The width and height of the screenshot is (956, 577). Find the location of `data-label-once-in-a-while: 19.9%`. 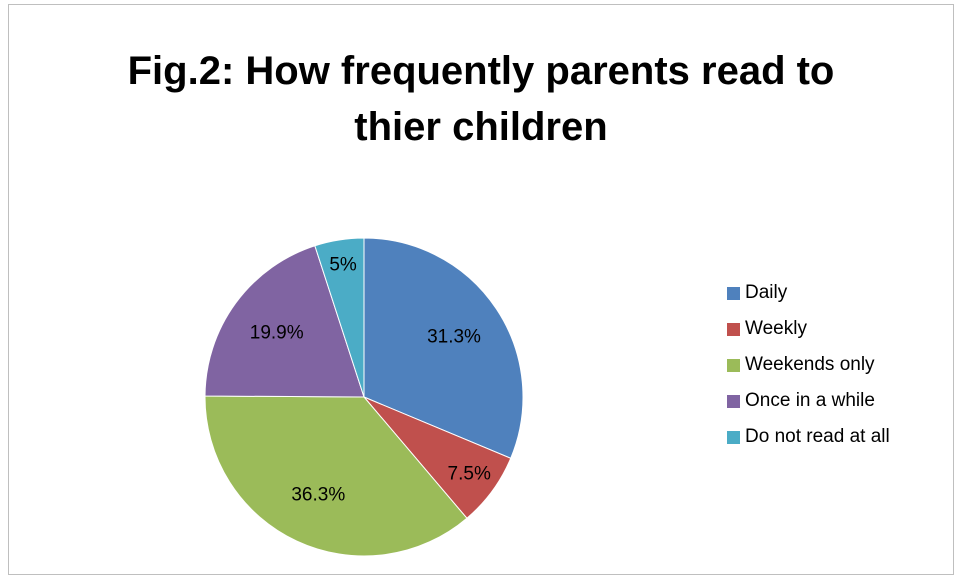

data-label-once-in-a-while: 19.9% is located at coordinates (277, 333).